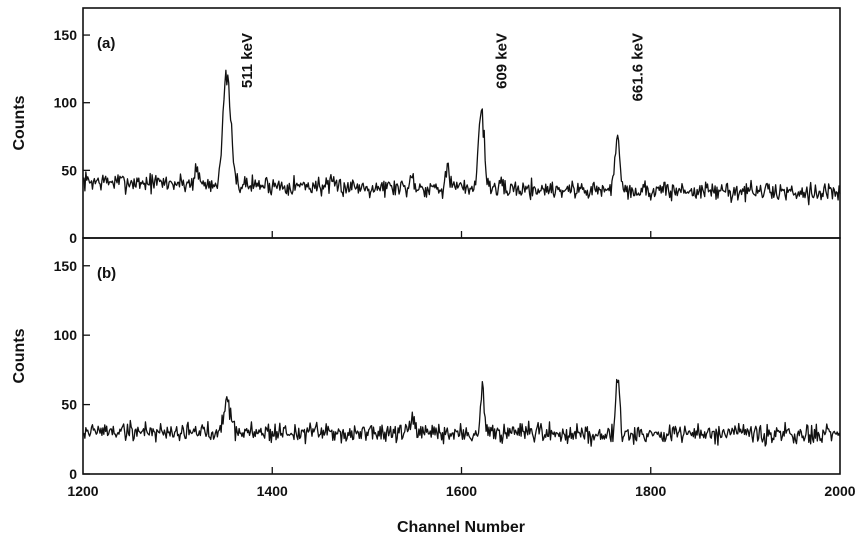 The image size is (864, 545). What do you see at coordinates (106, 43) in the screenshot?
I see `panel-label: (a)` at bounding box center [106, 43].